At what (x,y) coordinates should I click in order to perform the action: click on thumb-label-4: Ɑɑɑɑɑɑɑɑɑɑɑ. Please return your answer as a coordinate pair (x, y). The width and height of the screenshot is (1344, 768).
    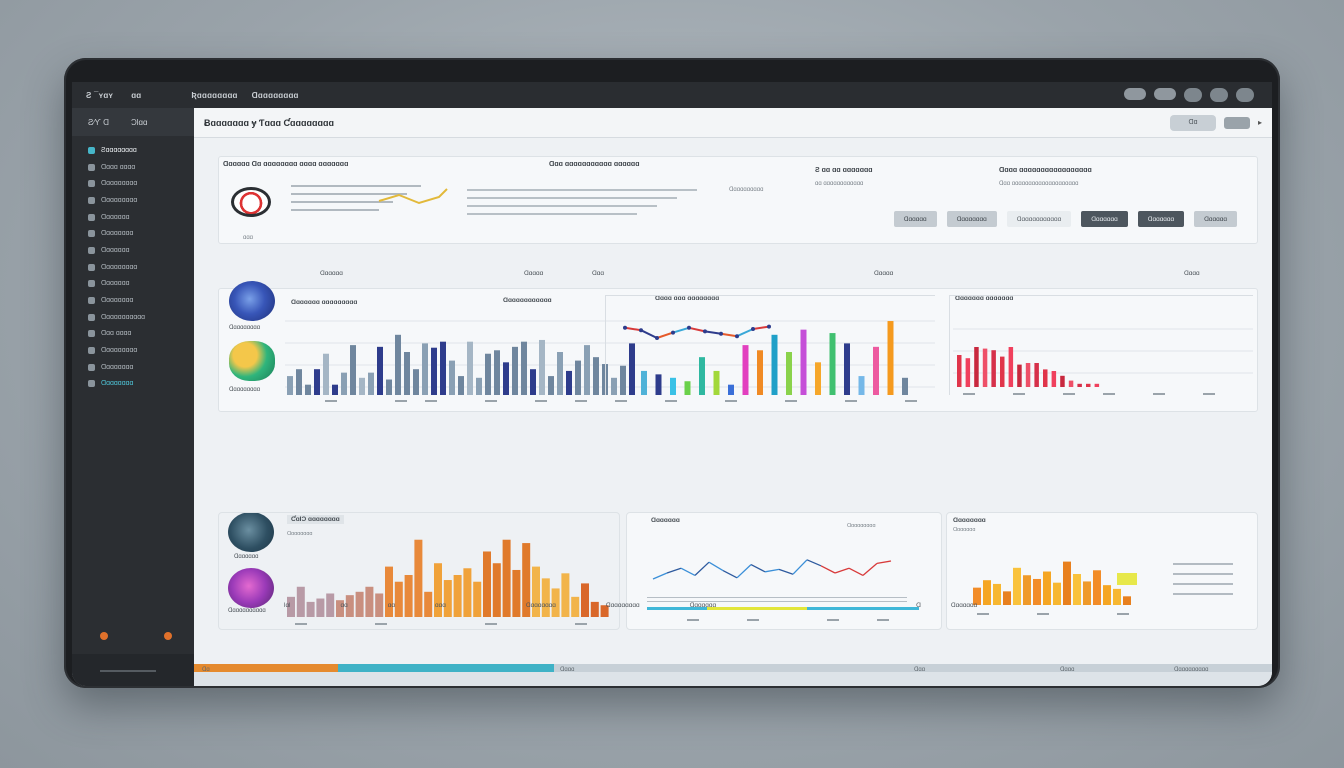
    Looking at the image, I should click on (247, 611).